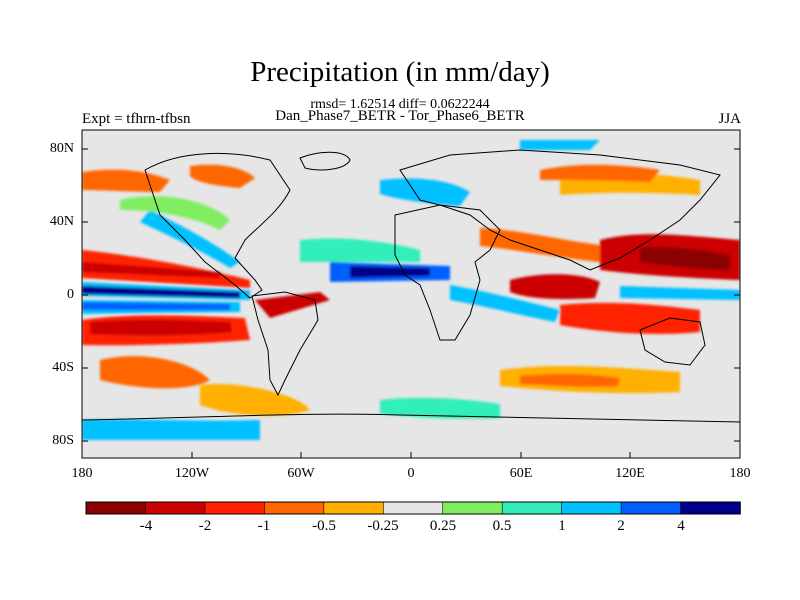  I want to click on colorbar-frame, so click(413, 508).